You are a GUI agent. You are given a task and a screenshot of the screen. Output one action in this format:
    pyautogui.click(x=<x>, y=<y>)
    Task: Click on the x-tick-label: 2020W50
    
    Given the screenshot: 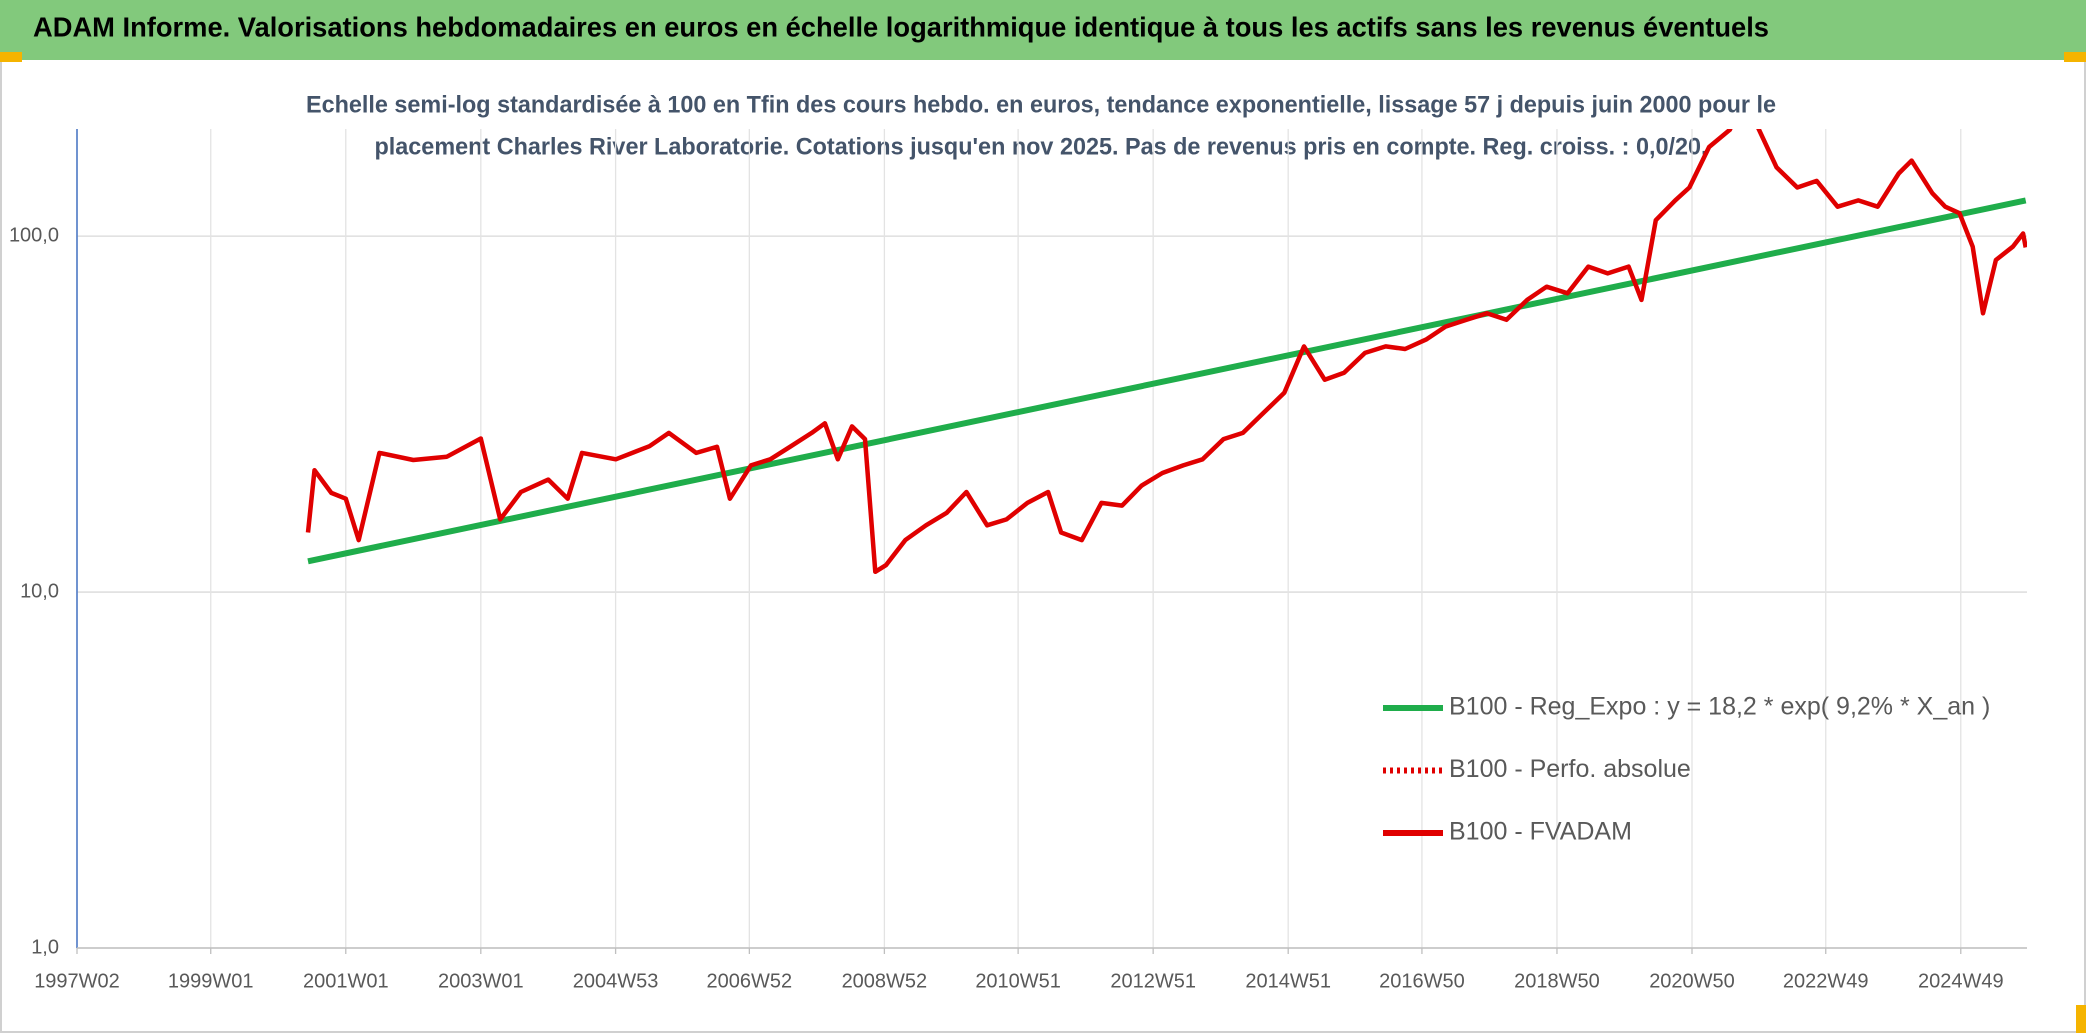 What is the action you would take?
    pyautogui.click(x=1692, y=981)
    